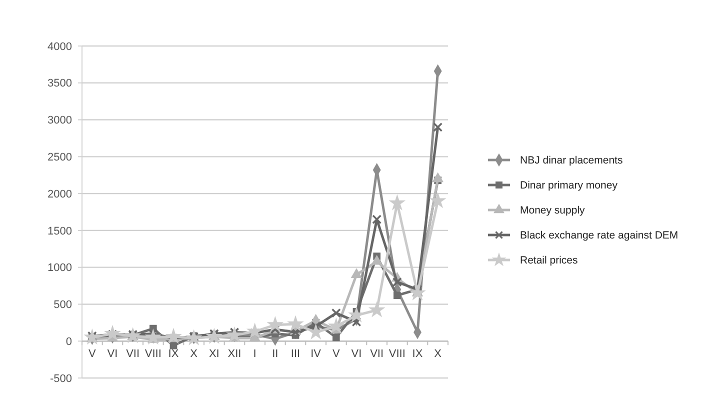  Describe the element at coordinates (60, 120) in the screenshot. I see `y-tick-label: 3000` at that location.